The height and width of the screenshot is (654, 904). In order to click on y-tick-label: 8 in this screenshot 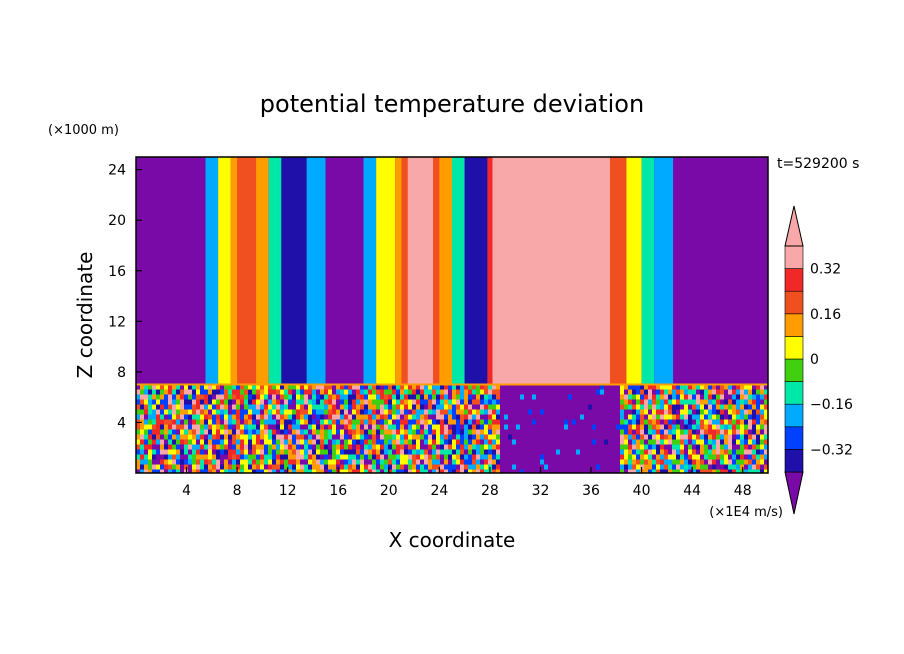, I will do `click(121, 373)`.